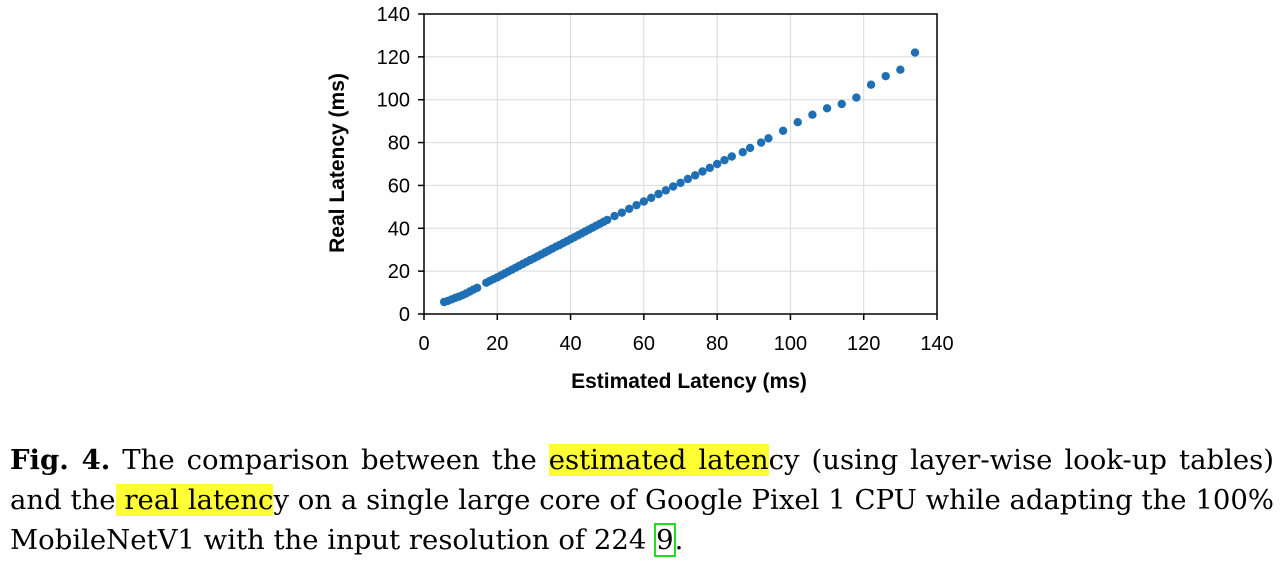 This screenshot has height=566, width=1281. I want to click on y-tick-label: 20, so click(399, 272).